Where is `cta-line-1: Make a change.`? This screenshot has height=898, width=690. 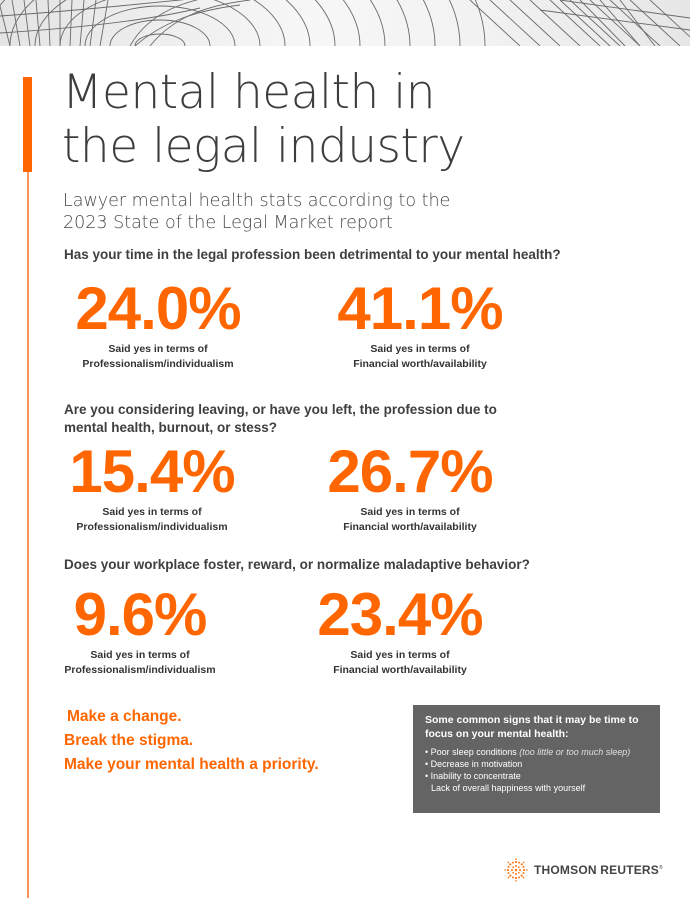
cta-line-1: Make a change. is located at coordinates (124, 716).